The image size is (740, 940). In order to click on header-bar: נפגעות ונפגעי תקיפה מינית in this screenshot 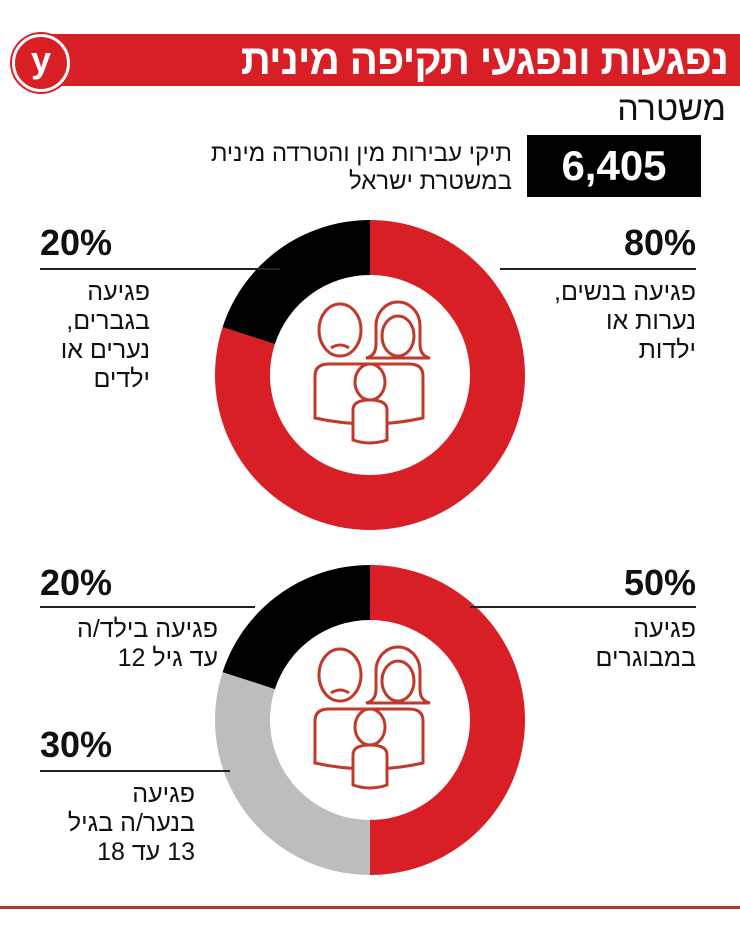, I will do `click(396, 60)`.